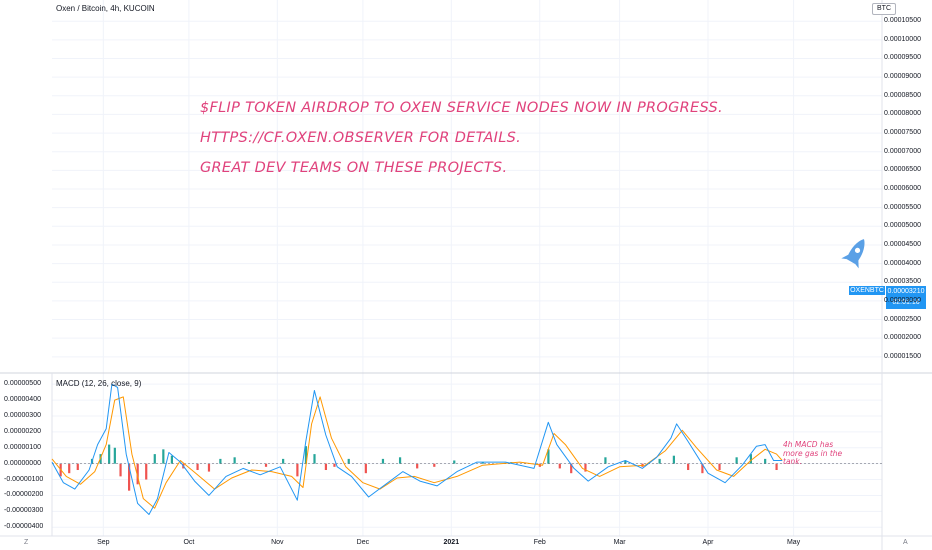 The height and width of the screenshot is (550, 932). What do you see at coordinates (902, 338) in the screenshot?
I see `price-axis-tick: 0.00002000` at bounding box center [902, 338].